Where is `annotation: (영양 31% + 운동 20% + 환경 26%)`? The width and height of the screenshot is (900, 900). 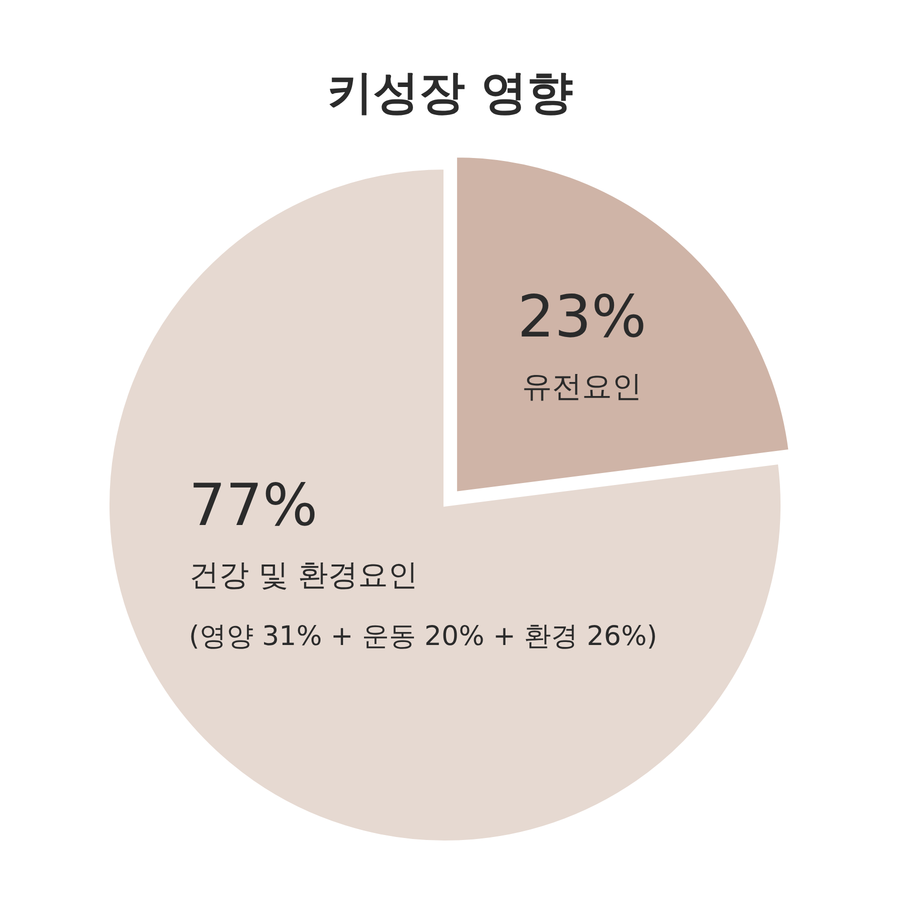
annotation: (영양 31% + 운동 20% + 환경 26%) is located at coordinates (423, 636).